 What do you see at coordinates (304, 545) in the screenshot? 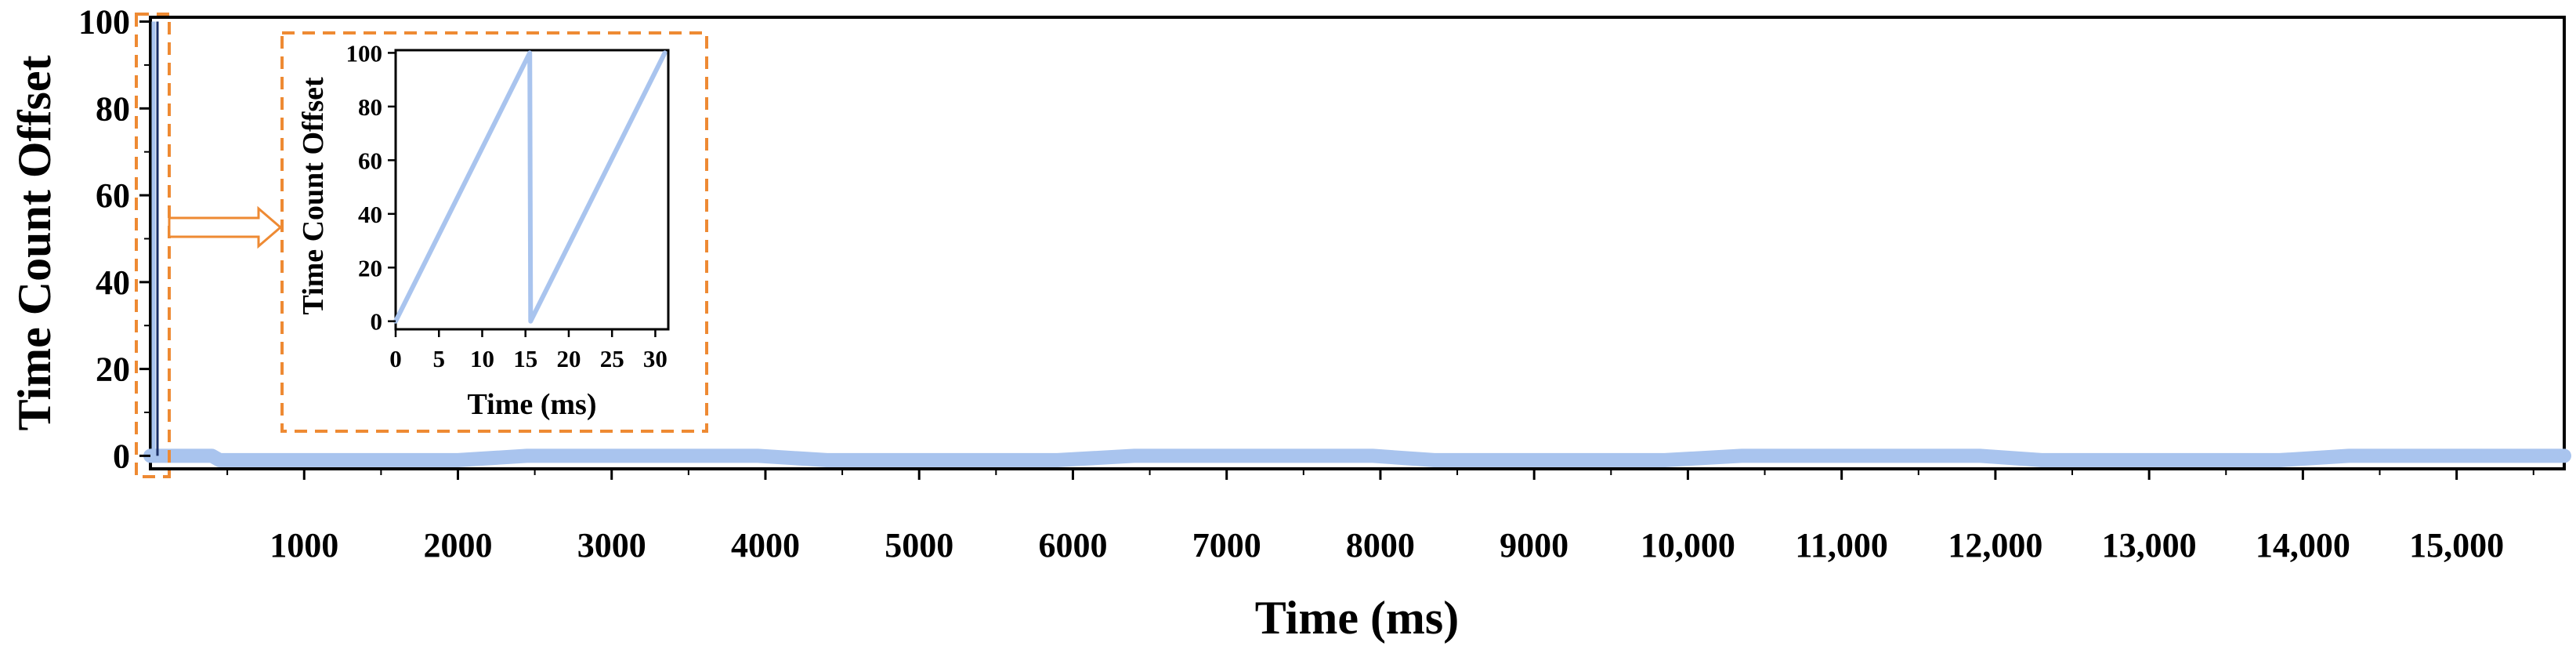
I see `main-x-tick-label: 1000` at bounding box center [304, 545].